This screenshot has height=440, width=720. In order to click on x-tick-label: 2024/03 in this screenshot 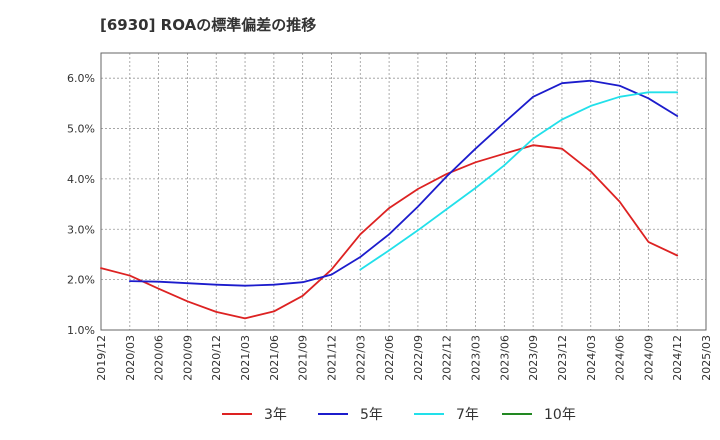, I will do `click(591, 358)`.